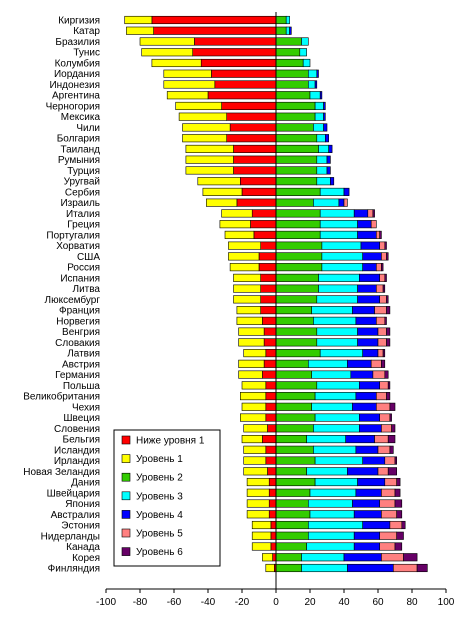 The image size is (465, 621). Describe the element at coordinates (80, 278) in the screenshot. I see `category-label: Испания` at that location.